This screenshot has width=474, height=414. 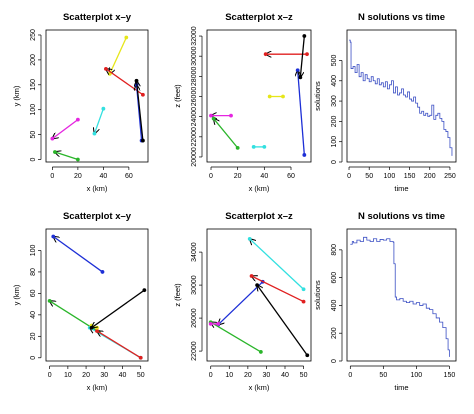 I want to click on chart-title: Scatterplot x–y, so click(x=97, y=216).